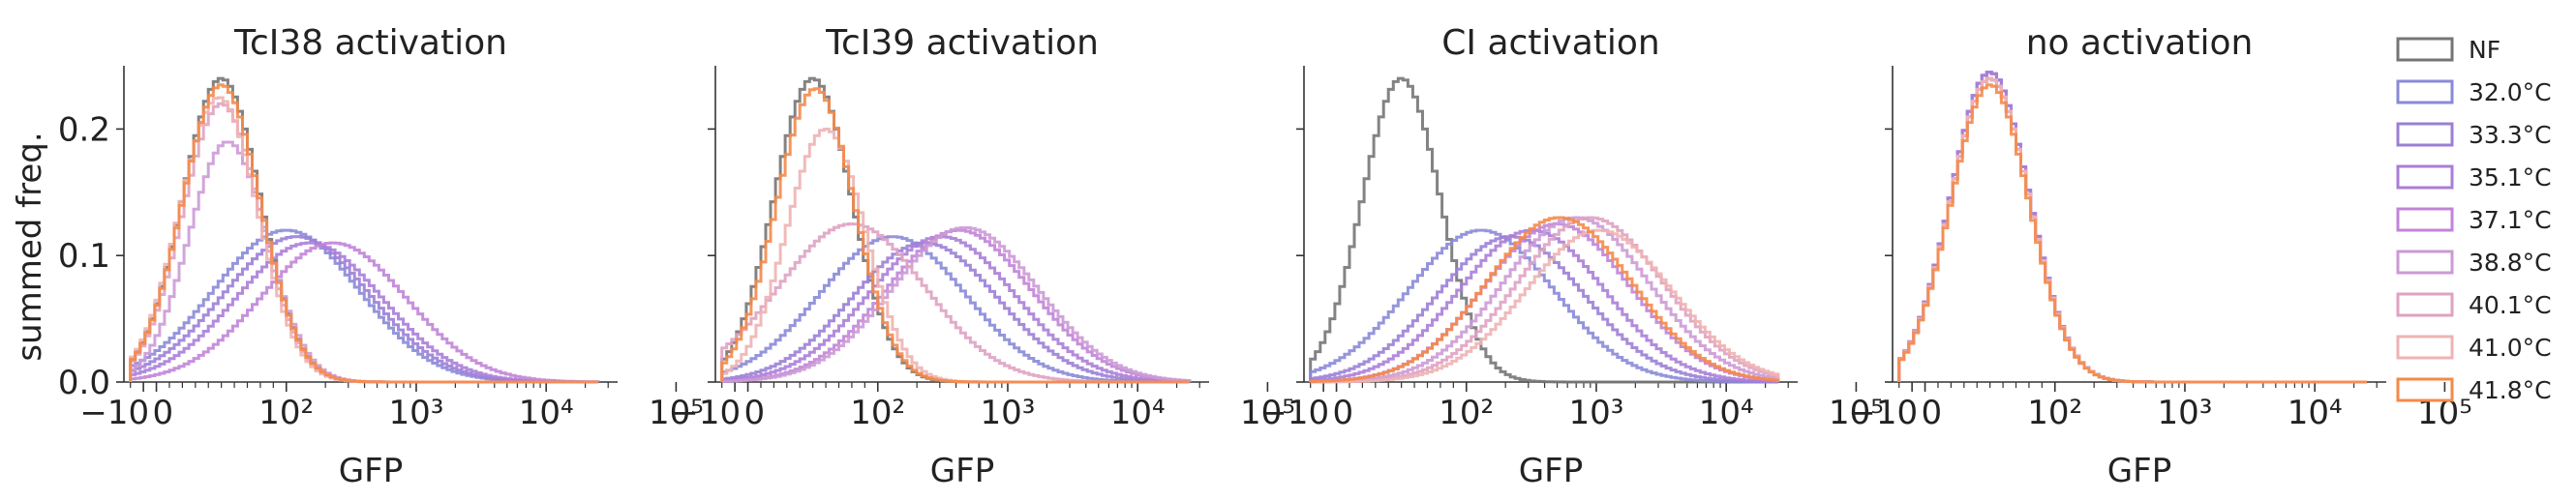  I want to click on legend-item: 37.1°C, so click(2474, 220).